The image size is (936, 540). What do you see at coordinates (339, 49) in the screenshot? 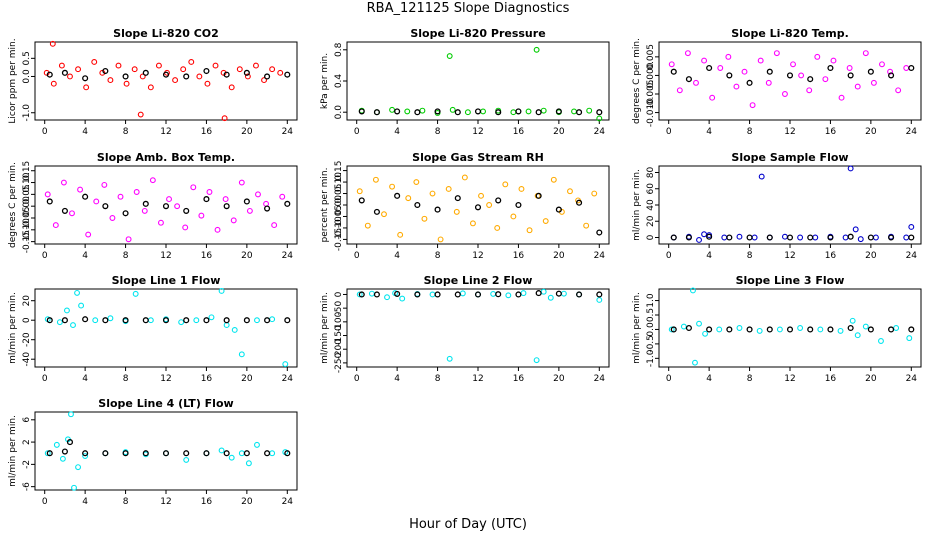
I see `y-tick-label: 0.8` at bounding box center [339, 49].